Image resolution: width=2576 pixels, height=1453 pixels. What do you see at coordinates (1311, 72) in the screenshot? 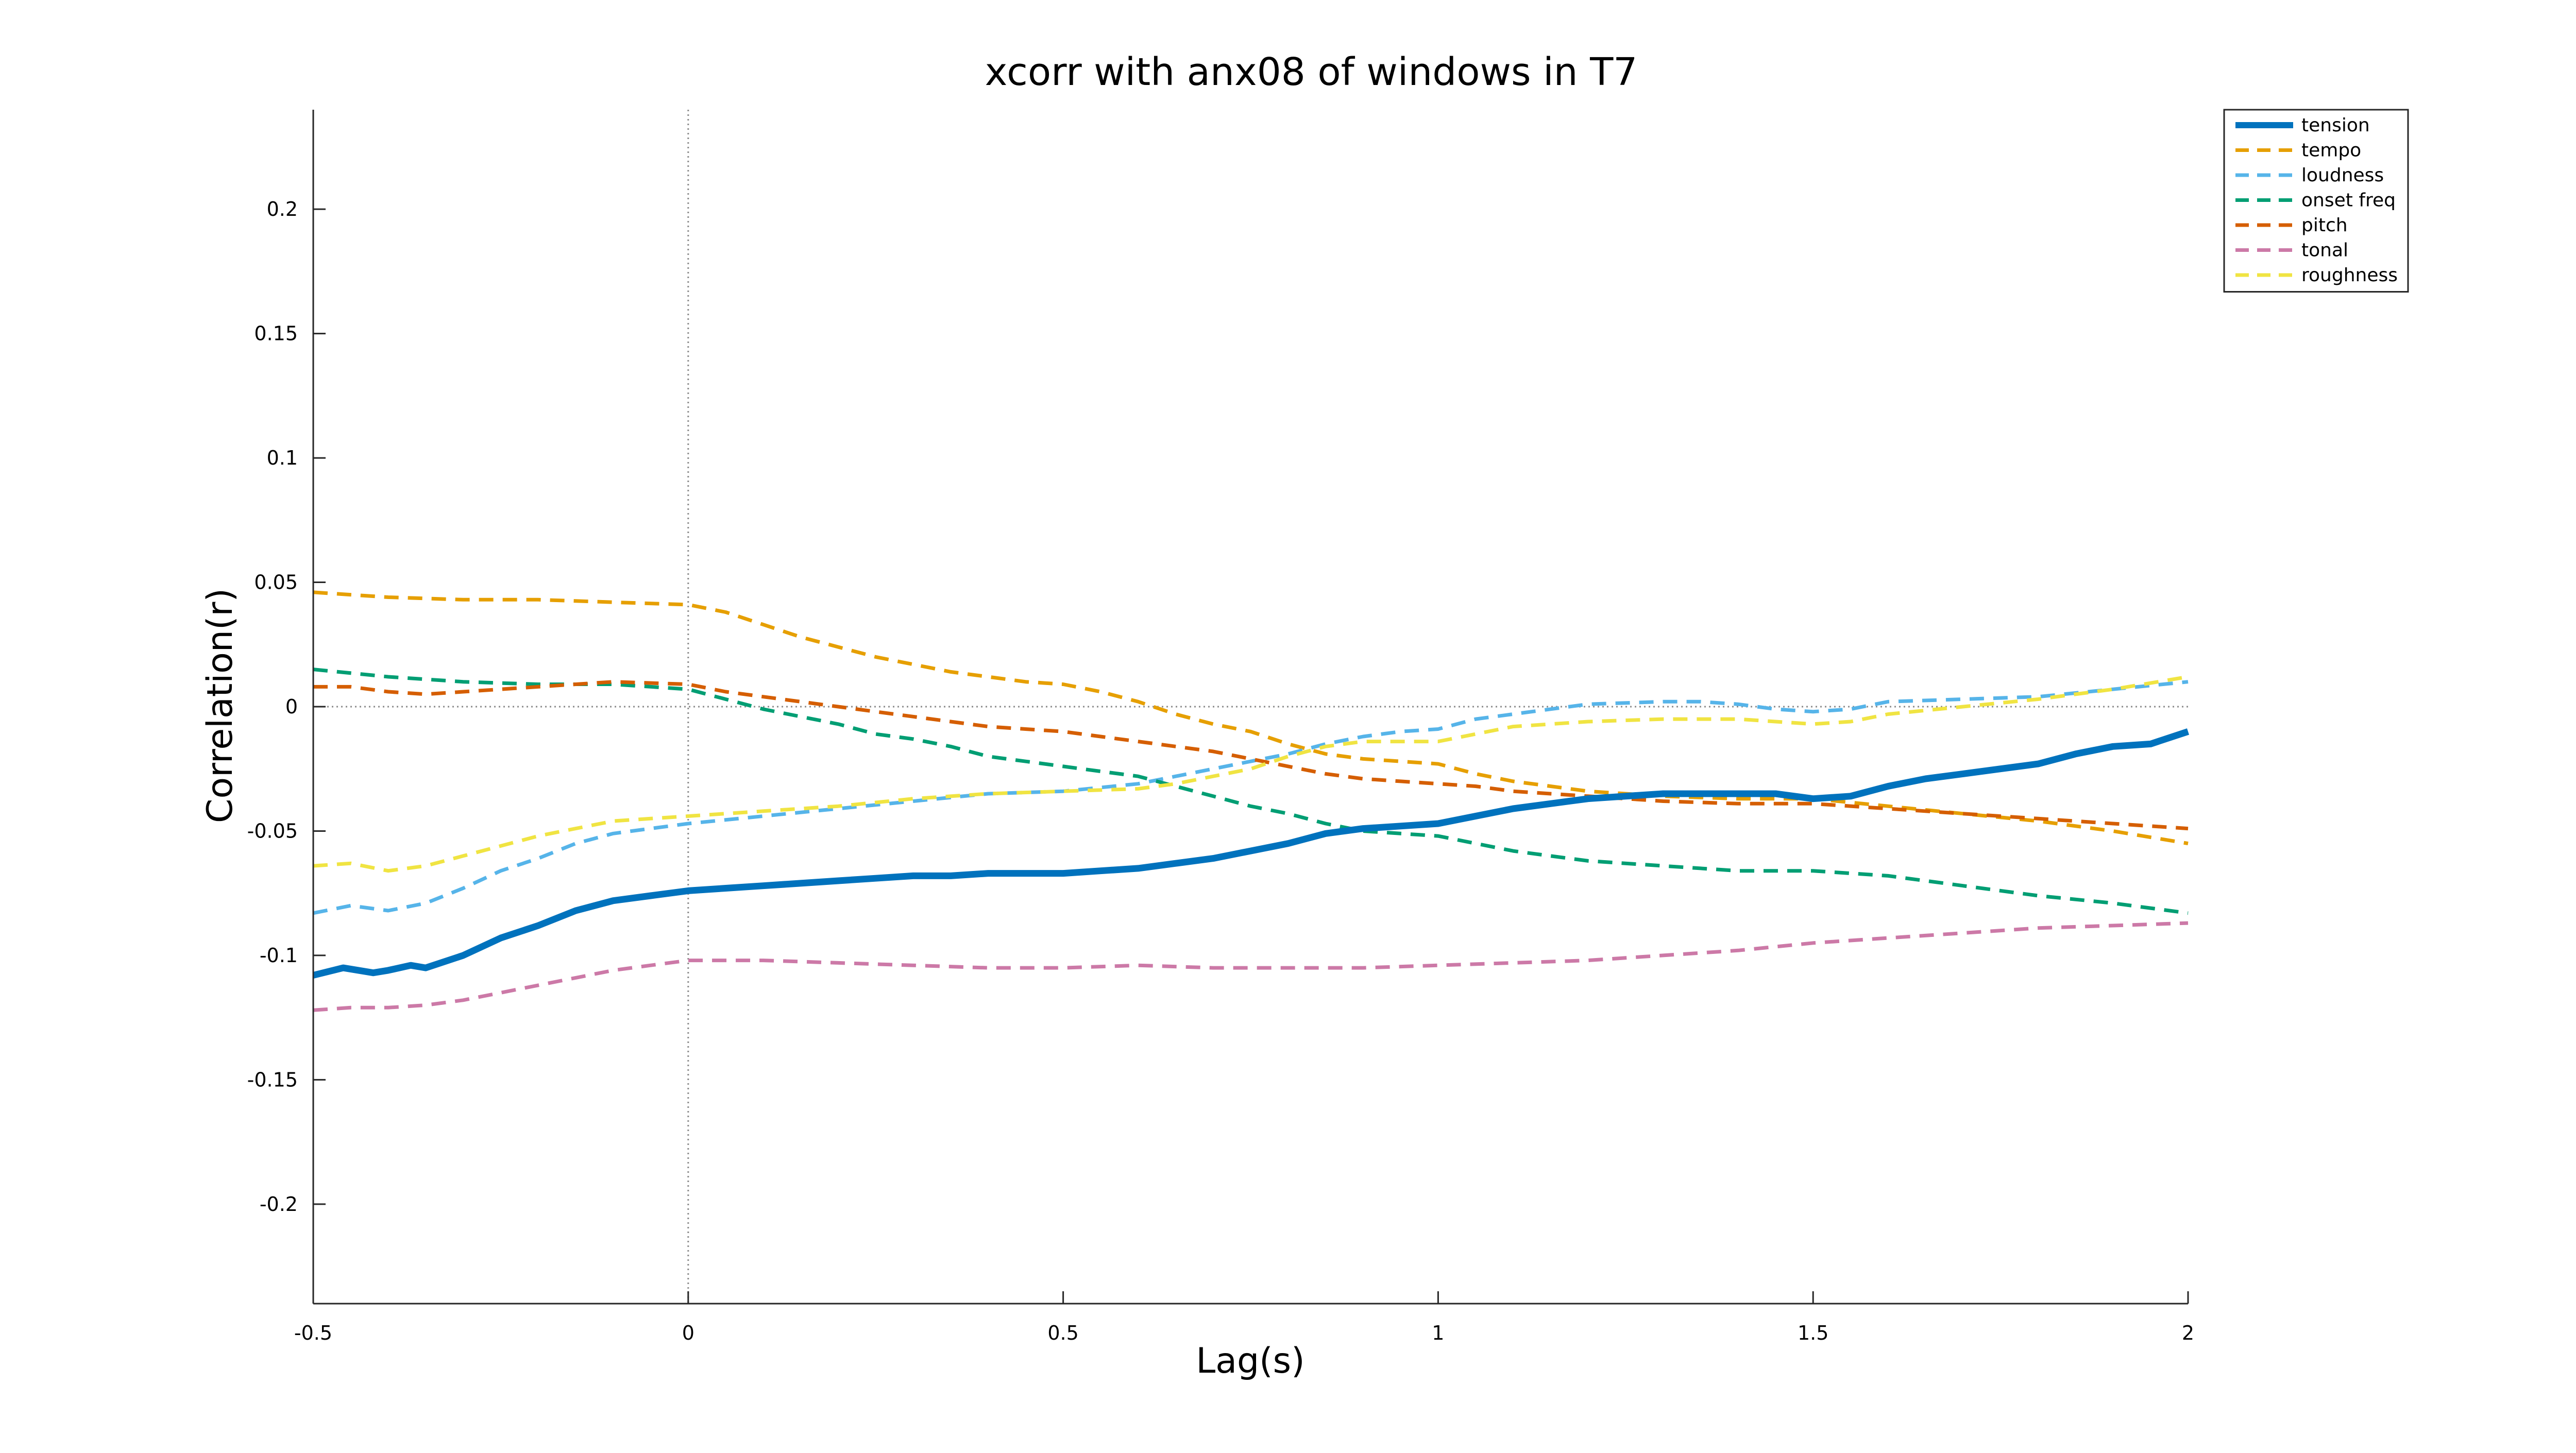
I see `chart-title: xcorr with anx08 of windows in T7` at bounding box center [1311, 72].